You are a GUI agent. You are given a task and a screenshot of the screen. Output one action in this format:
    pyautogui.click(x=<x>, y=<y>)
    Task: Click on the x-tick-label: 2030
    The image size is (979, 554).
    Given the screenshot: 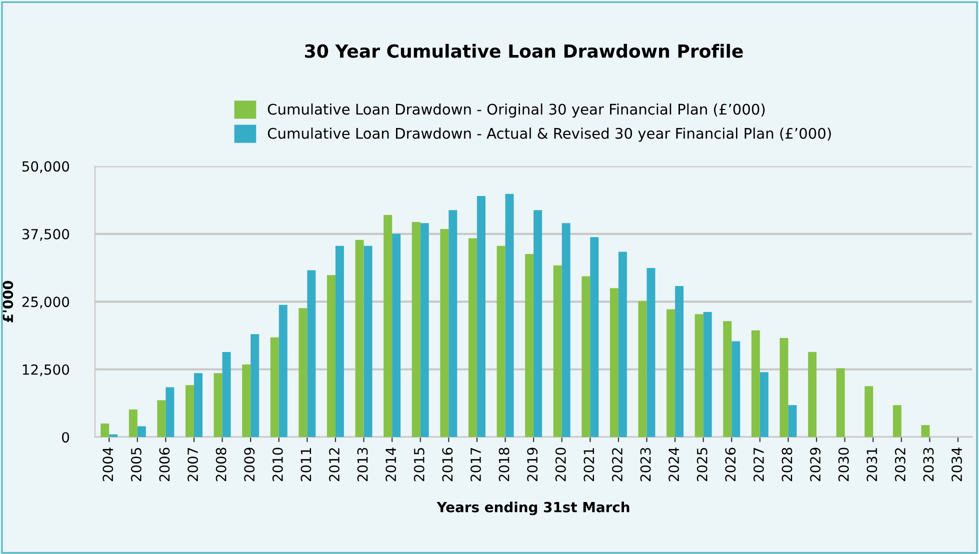 What is the action you would take?
    pyautogui.click(x=843, y=465)
    